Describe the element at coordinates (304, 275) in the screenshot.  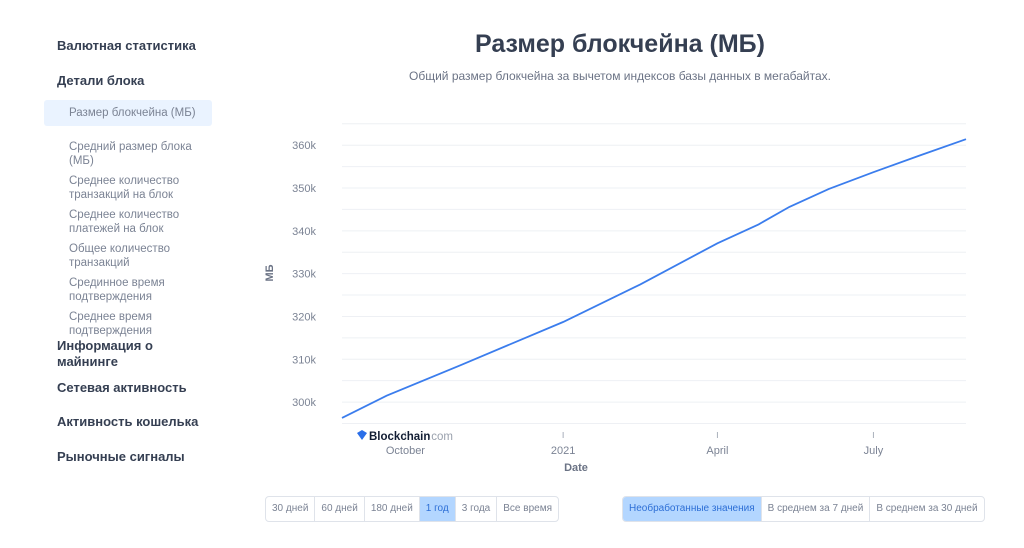
I see `y-tick-label: 330k` at that location.